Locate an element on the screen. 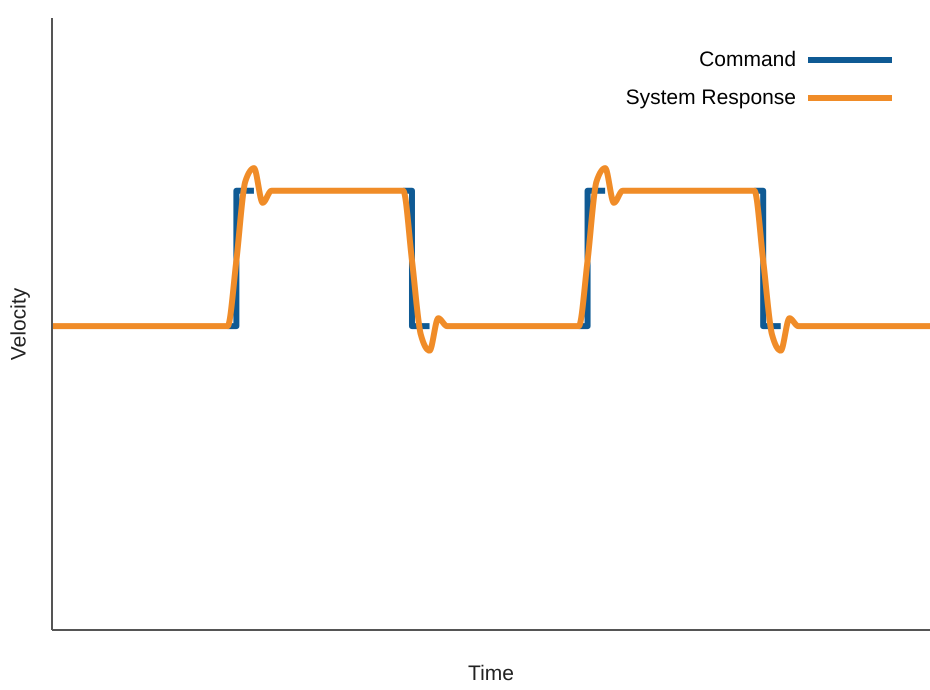 This screenshot has height=690, width=930. legend-label: Command is located at coordinates (747, 60).